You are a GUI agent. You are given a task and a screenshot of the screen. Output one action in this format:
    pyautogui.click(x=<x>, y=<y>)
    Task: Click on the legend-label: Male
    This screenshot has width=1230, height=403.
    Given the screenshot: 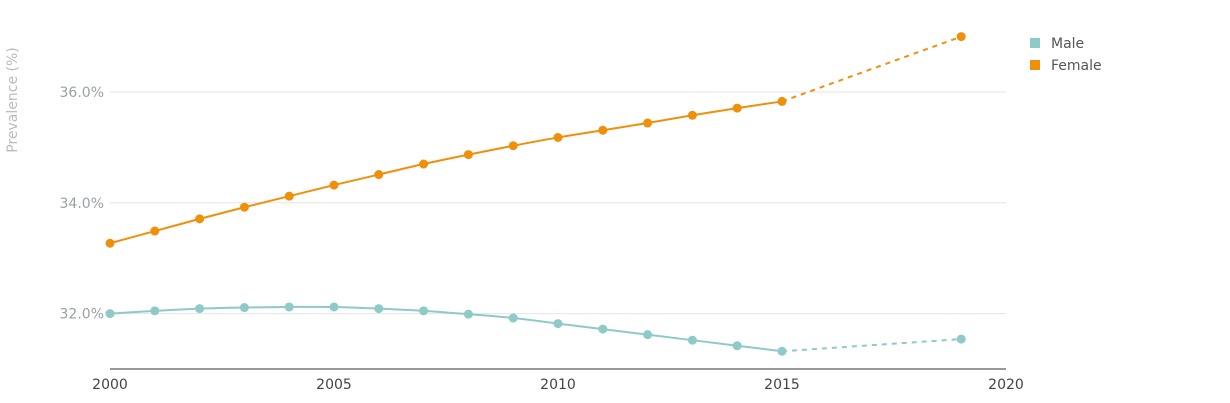 What is the action you would take?
    pyautogui.click(x=1067, y=44)
    